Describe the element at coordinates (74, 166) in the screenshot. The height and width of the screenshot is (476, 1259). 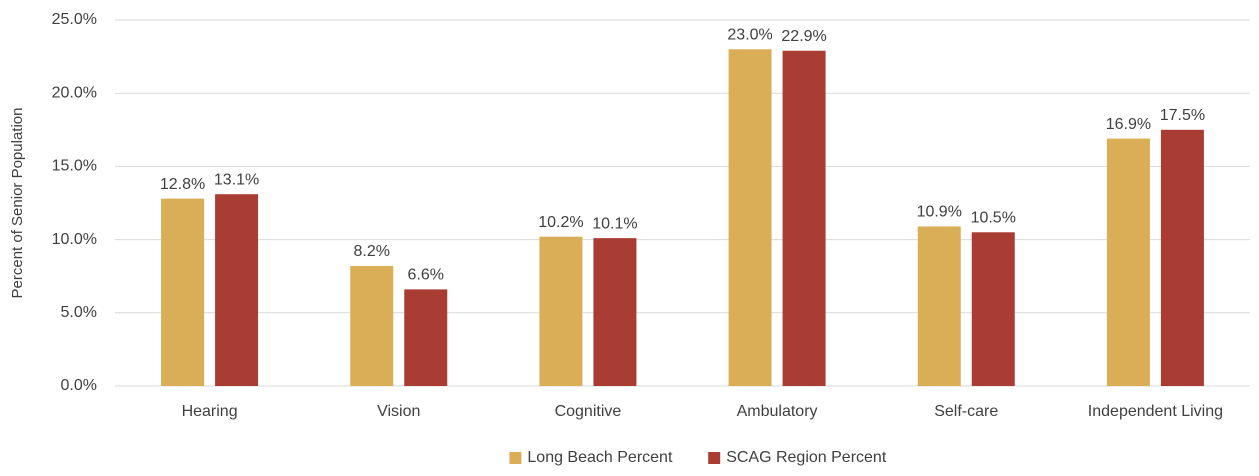
I see `y-tick-label: 15.0%` at that location.